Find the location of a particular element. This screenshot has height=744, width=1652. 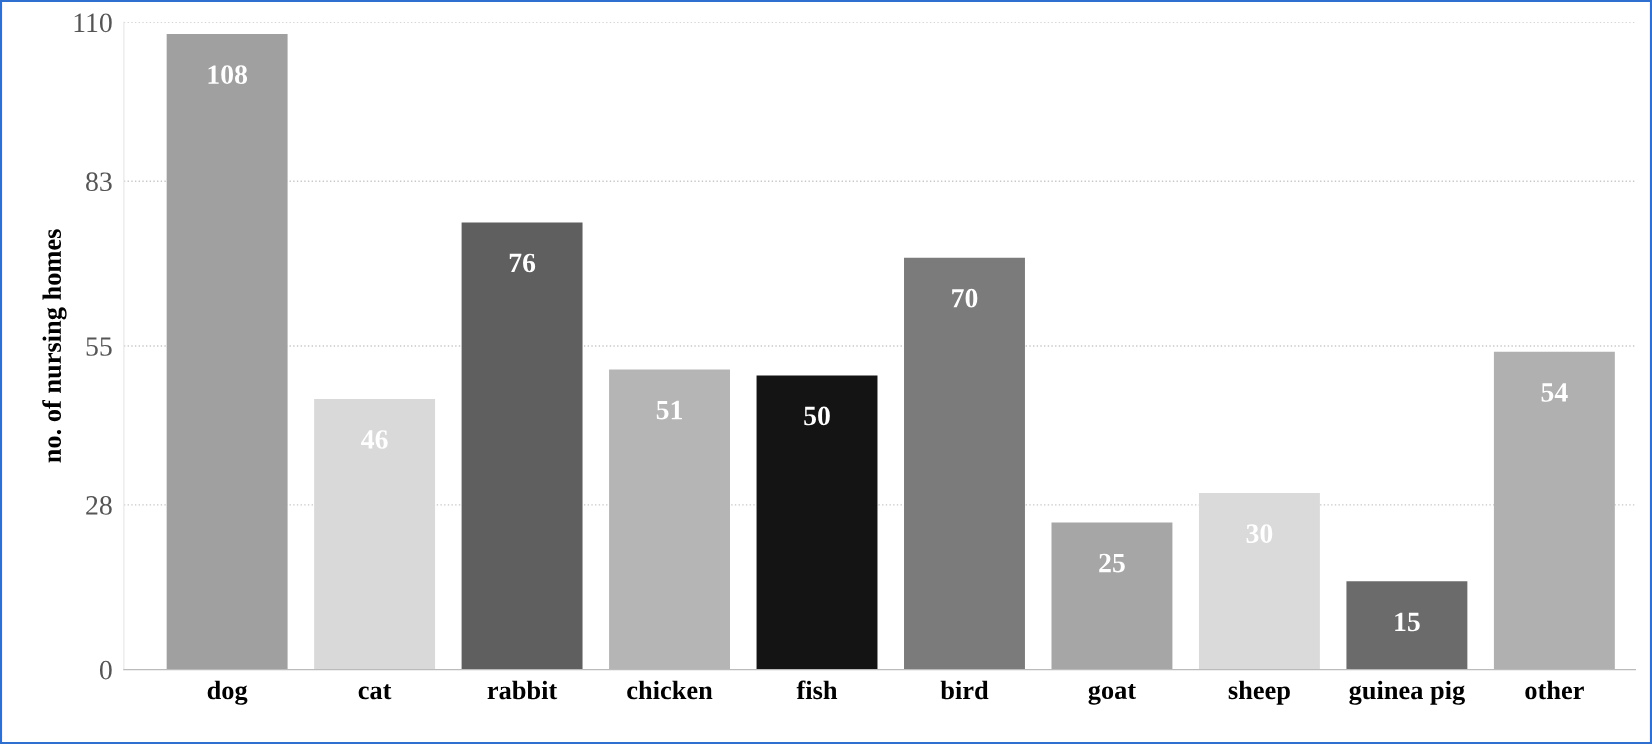

data-label: 50 is located at coordinates (817, 416).